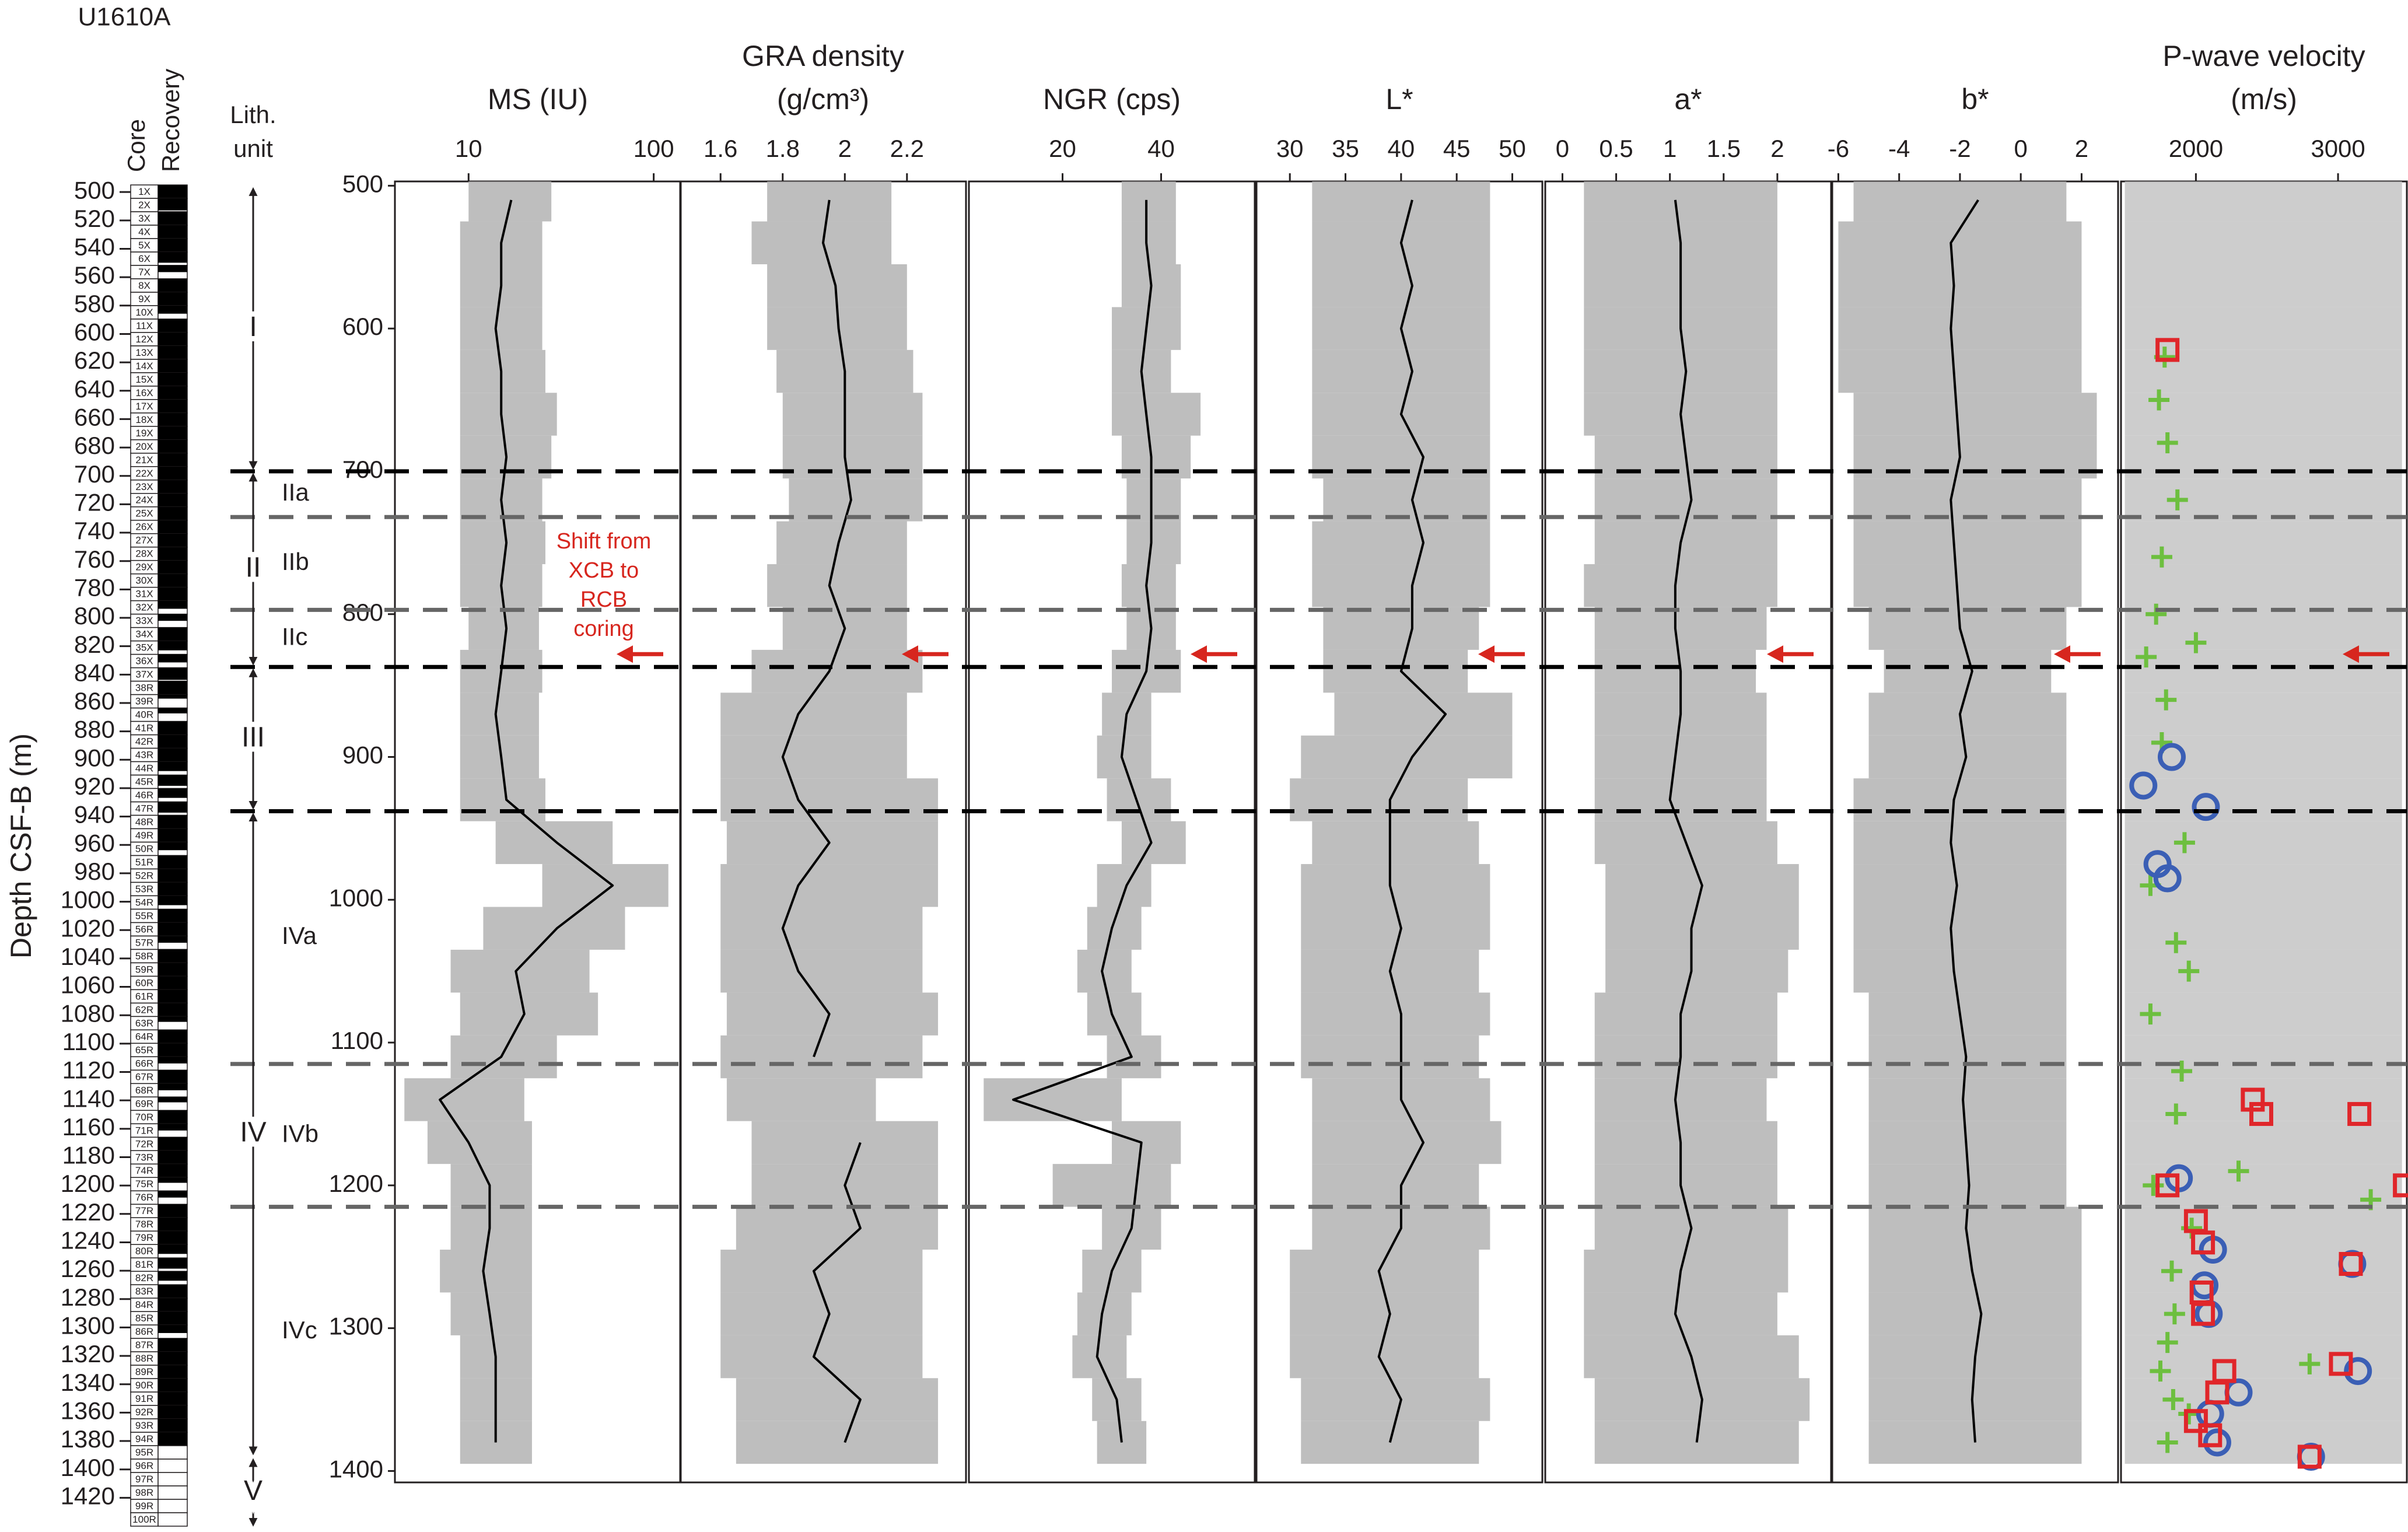 The image size is (2408, 1532). Describe the element at coordinates (144, 406) in the screenshot. I see `core-label: 17X` at that location.